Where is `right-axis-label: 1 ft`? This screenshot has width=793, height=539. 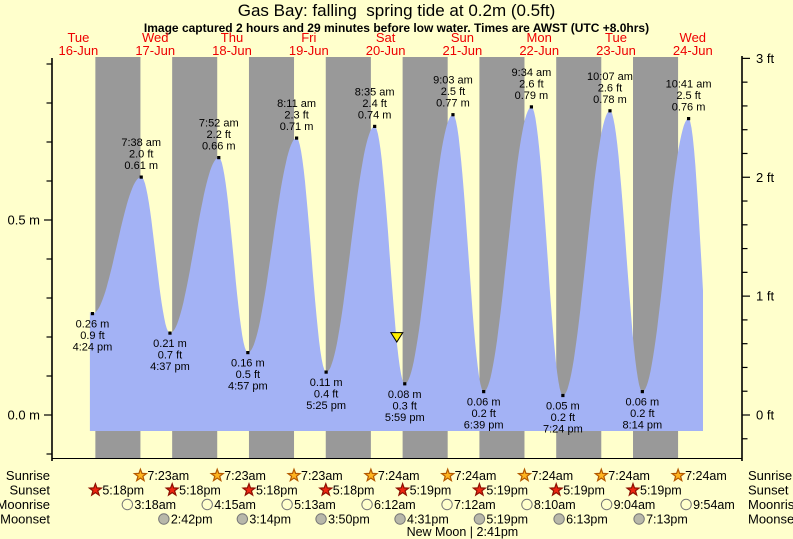
right-axis-label: 1 ft is located at coordinates (765, 296).